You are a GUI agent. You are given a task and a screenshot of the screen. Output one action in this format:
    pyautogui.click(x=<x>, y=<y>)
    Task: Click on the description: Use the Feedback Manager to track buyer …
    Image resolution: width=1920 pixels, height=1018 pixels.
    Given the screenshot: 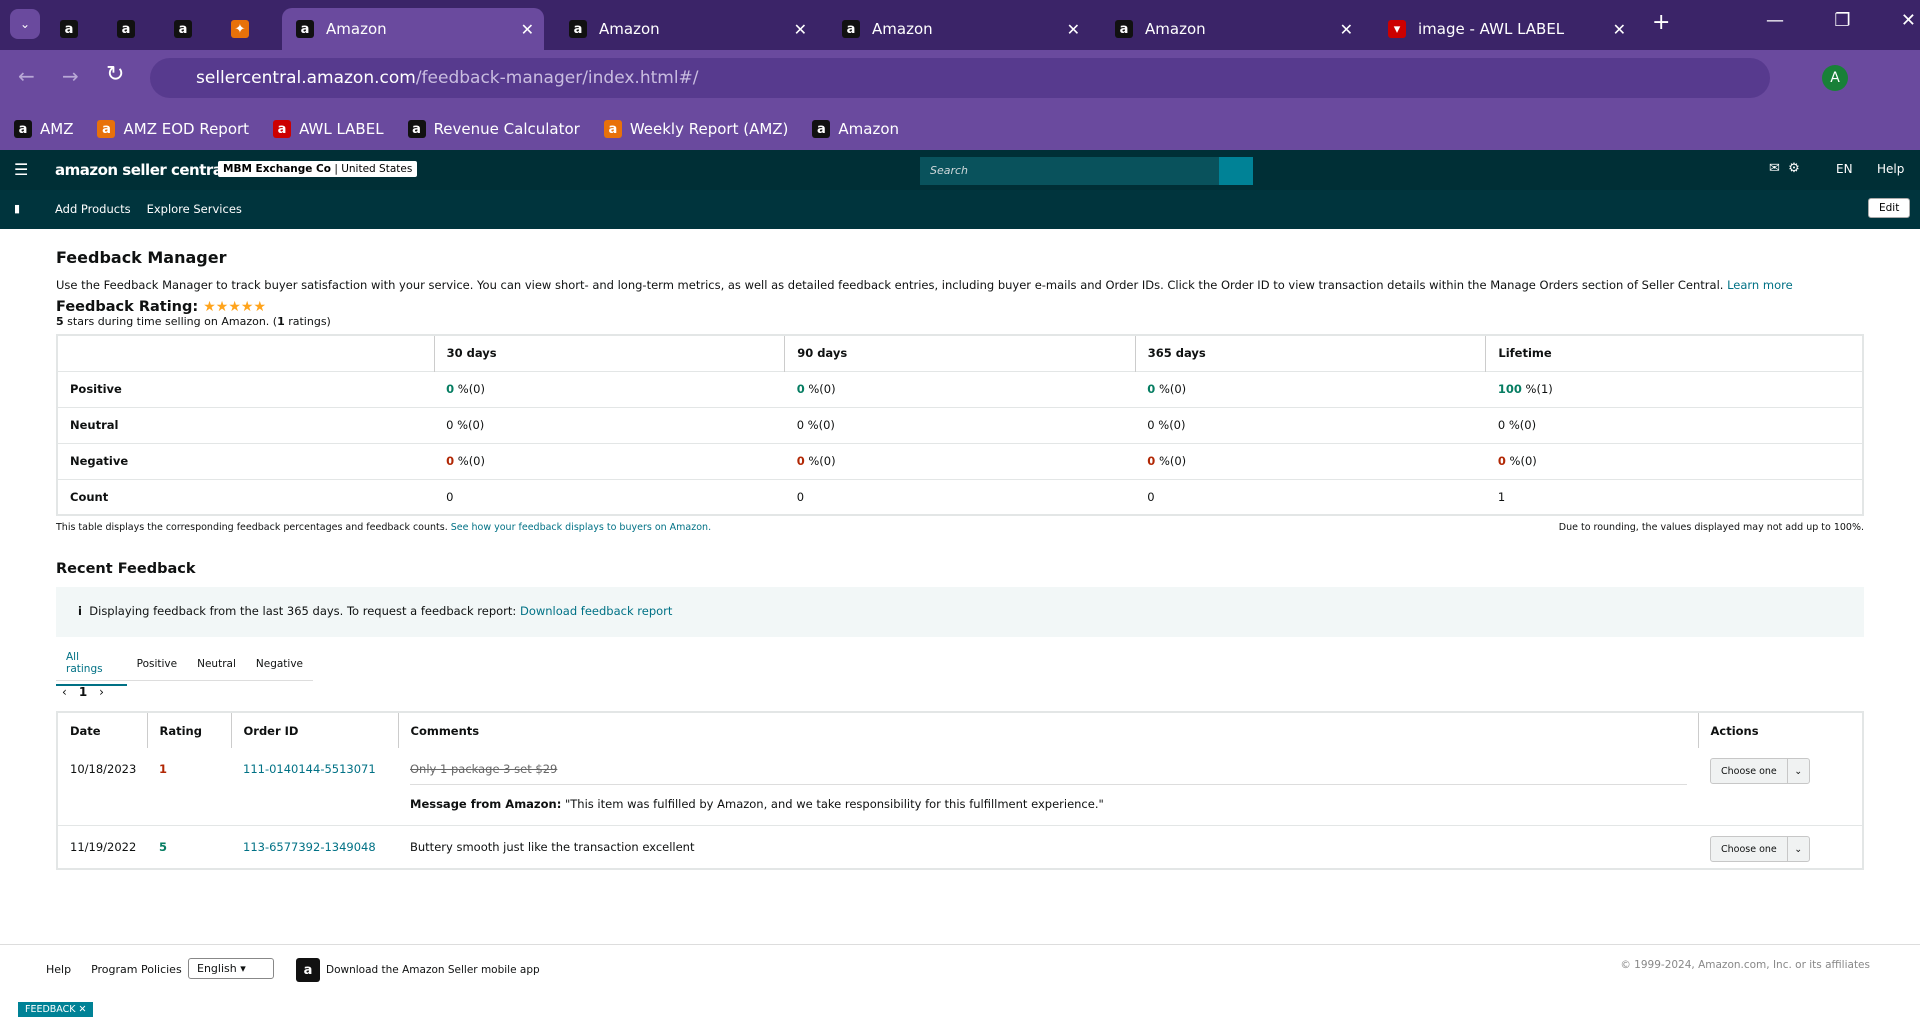 What is the action you would take?
    pyautogui.click(x=960, y=285)
    